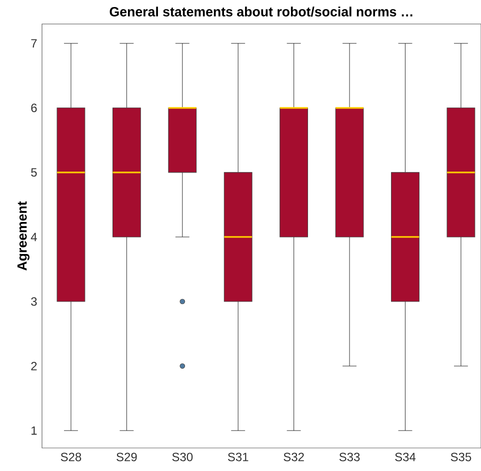 The height and width of the screenshot is (471, 481). Describe the element at coordinates (34, 108) in the screenshot. I see `y-tick-label: 6` at that location.